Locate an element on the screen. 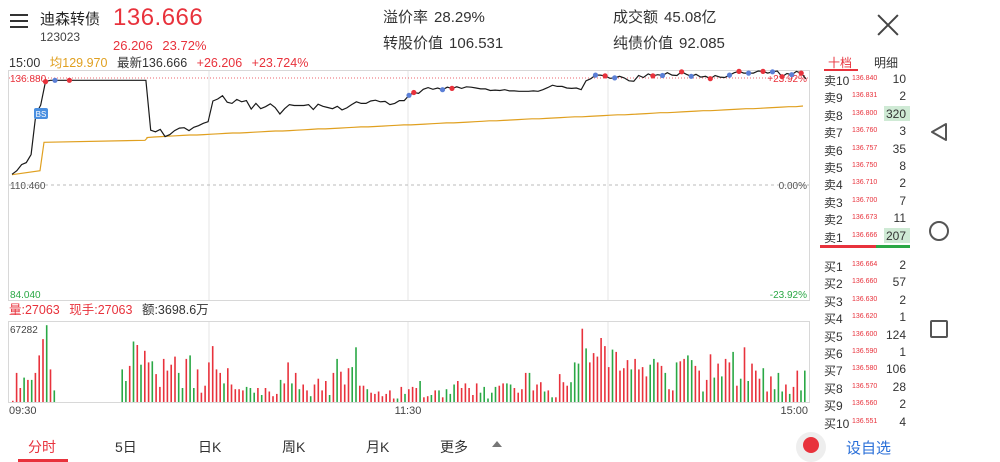 The height and width of the screenshot is (462, 1000). tab-monthly: 月K is located at coordinates (378, 447).